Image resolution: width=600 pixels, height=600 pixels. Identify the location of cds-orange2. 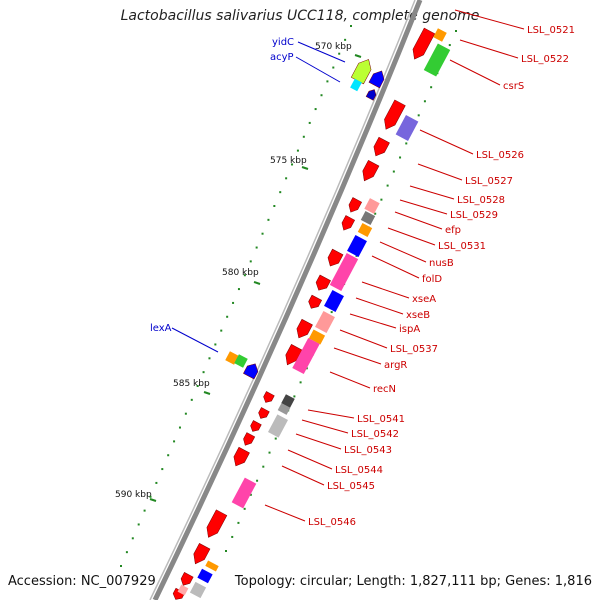
(365, 230).